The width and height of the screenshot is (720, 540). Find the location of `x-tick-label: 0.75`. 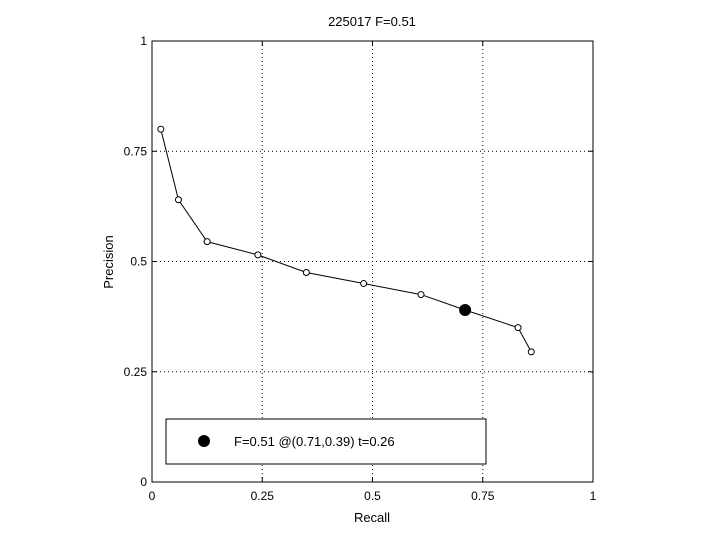

x-tick-label: 0.75 is located at coordinates (483, 496).